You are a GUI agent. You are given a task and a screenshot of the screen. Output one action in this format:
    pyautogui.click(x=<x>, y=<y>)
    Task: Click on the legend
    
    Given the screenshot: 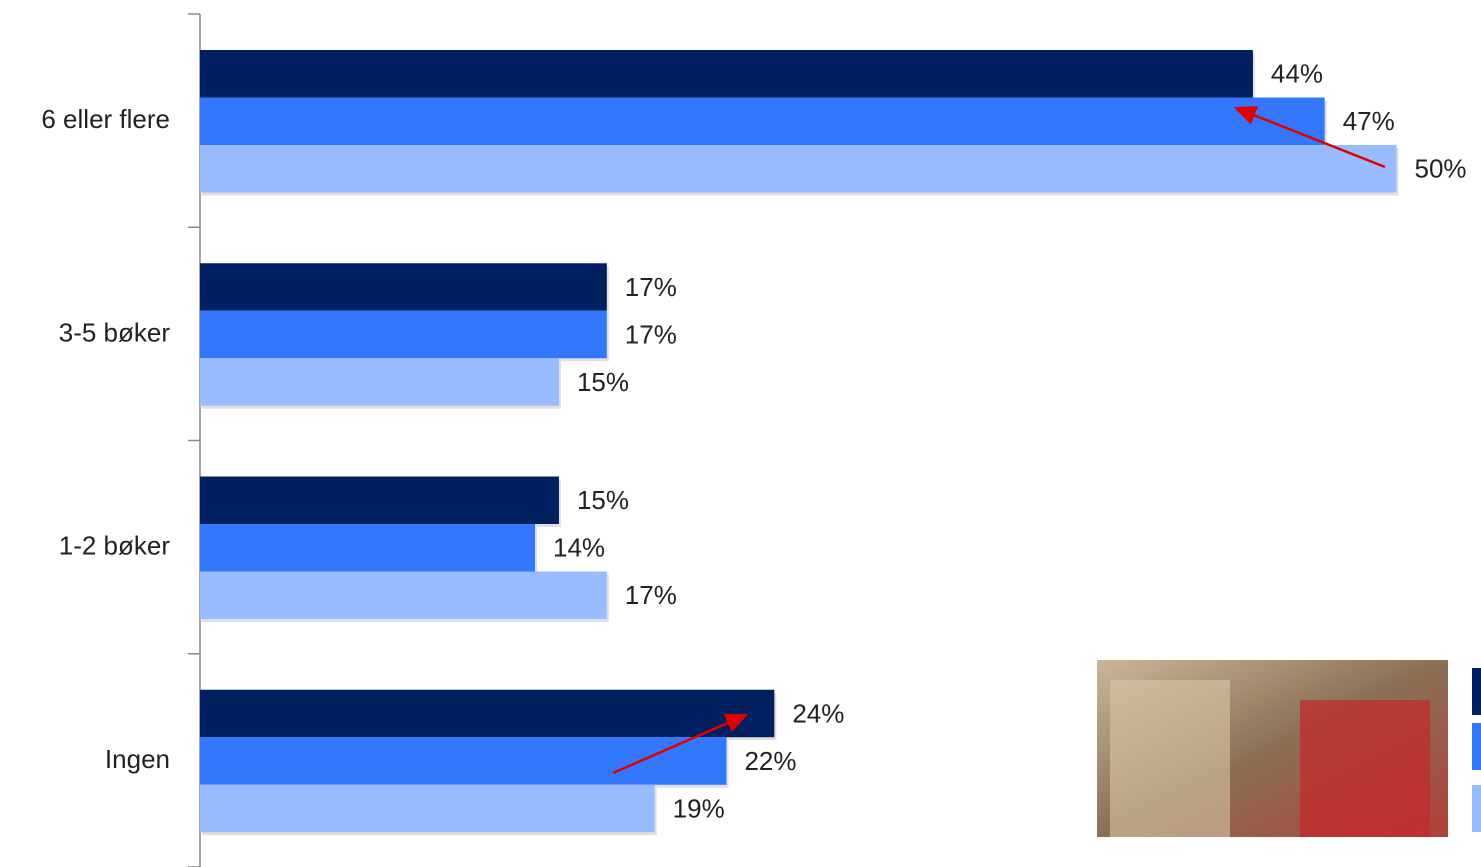 What is the action you would take?
    pyautogui.click(x=1476, y=750)
    